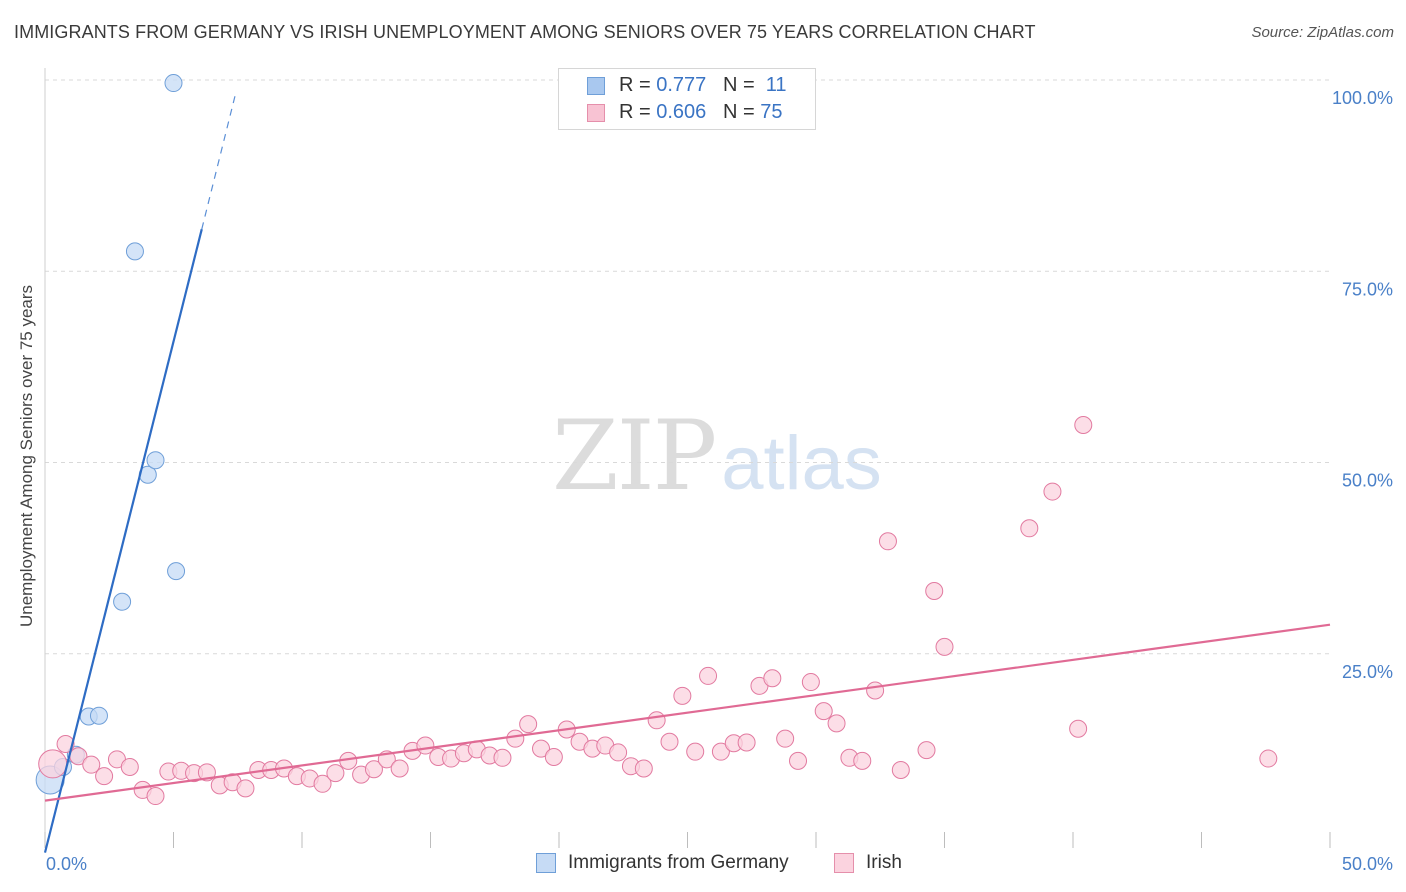  I want to click on legend-swatch-germany, so click(596, 86).